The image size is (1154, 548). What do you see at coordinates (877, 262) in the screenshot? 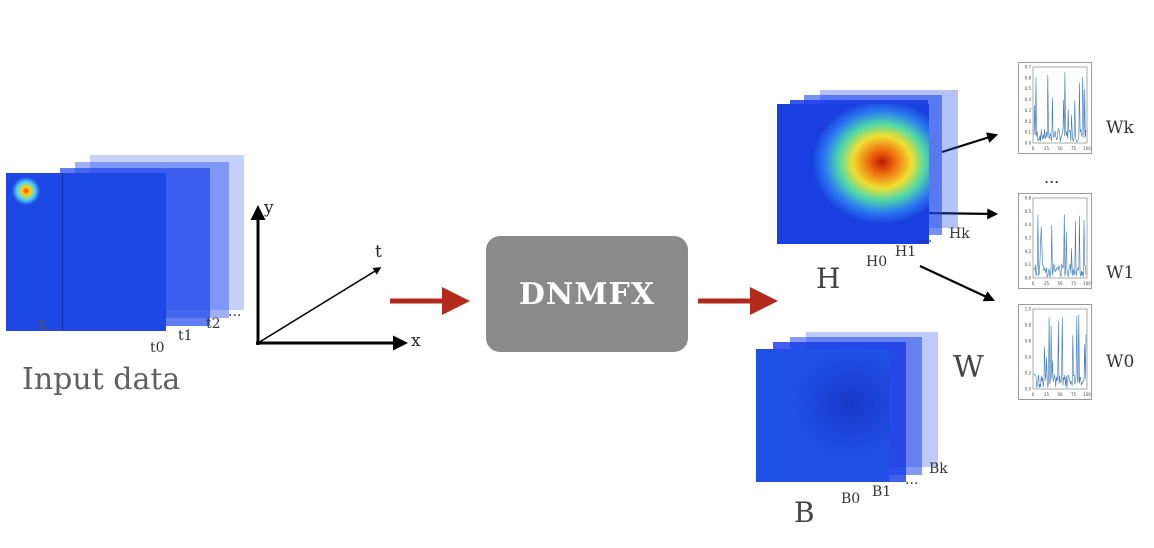
I see `h-frame-label-h0: H0` at bounding box center [877, 262].